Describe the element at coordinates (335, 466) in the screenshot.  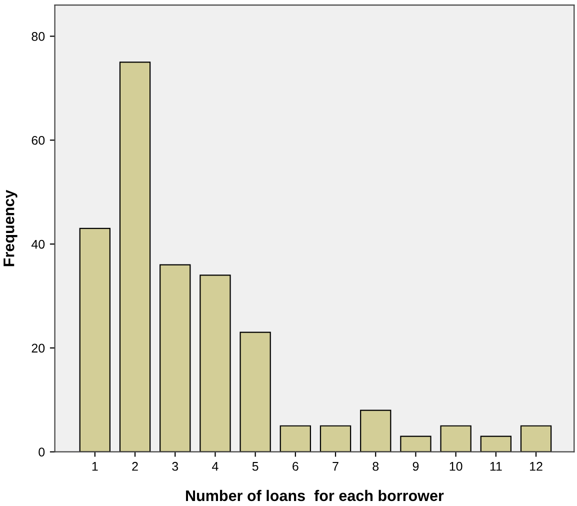
I see `x-tick-label: 7` at that location.